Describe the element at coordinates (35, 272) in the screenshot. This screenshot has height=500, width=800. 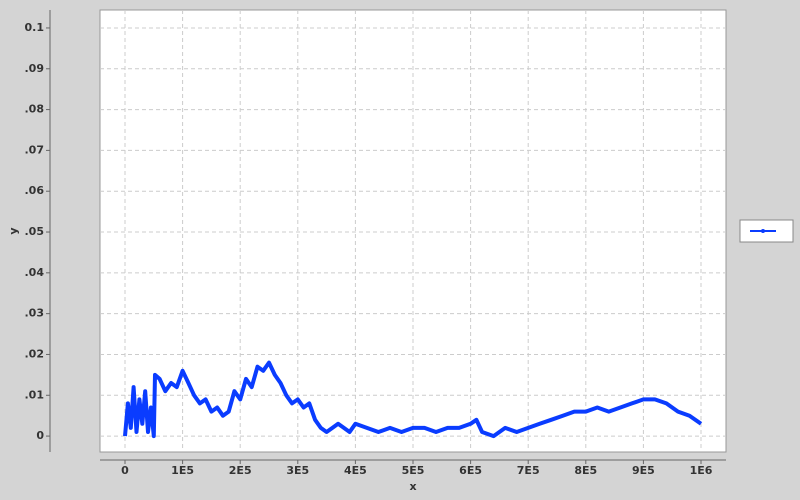
I see `y-tick-label: .04` at that location.